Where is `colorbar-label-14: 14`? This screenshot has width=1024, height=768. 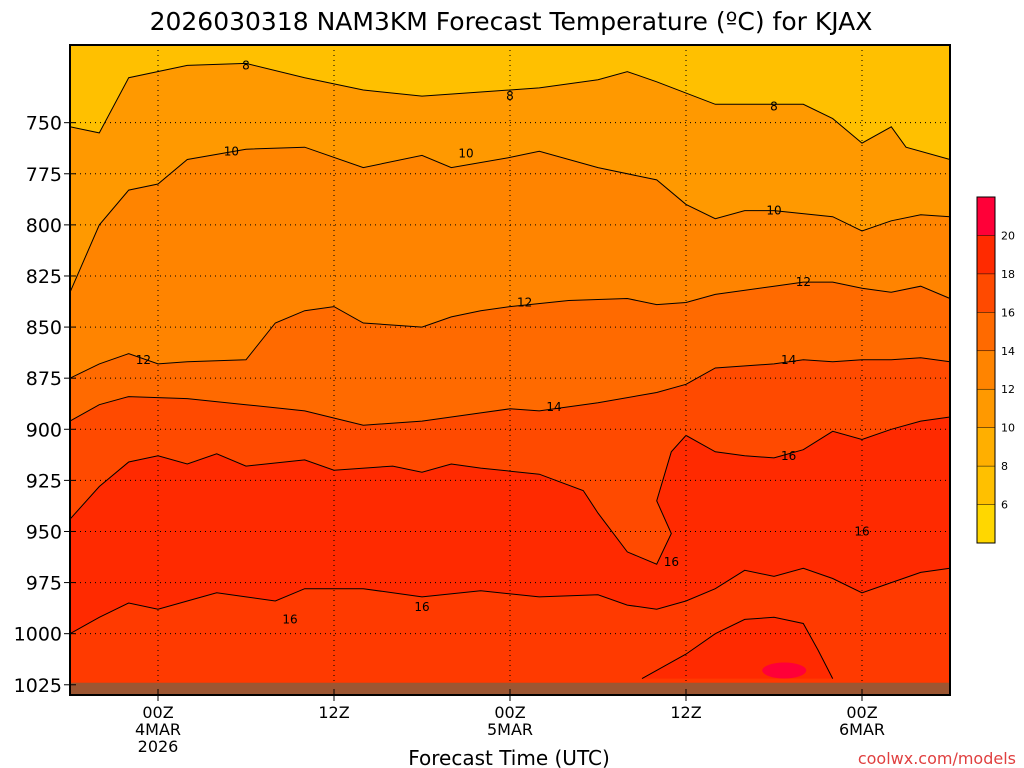
colorbar-label-14: 14 is located at coordinates (1008, 351).